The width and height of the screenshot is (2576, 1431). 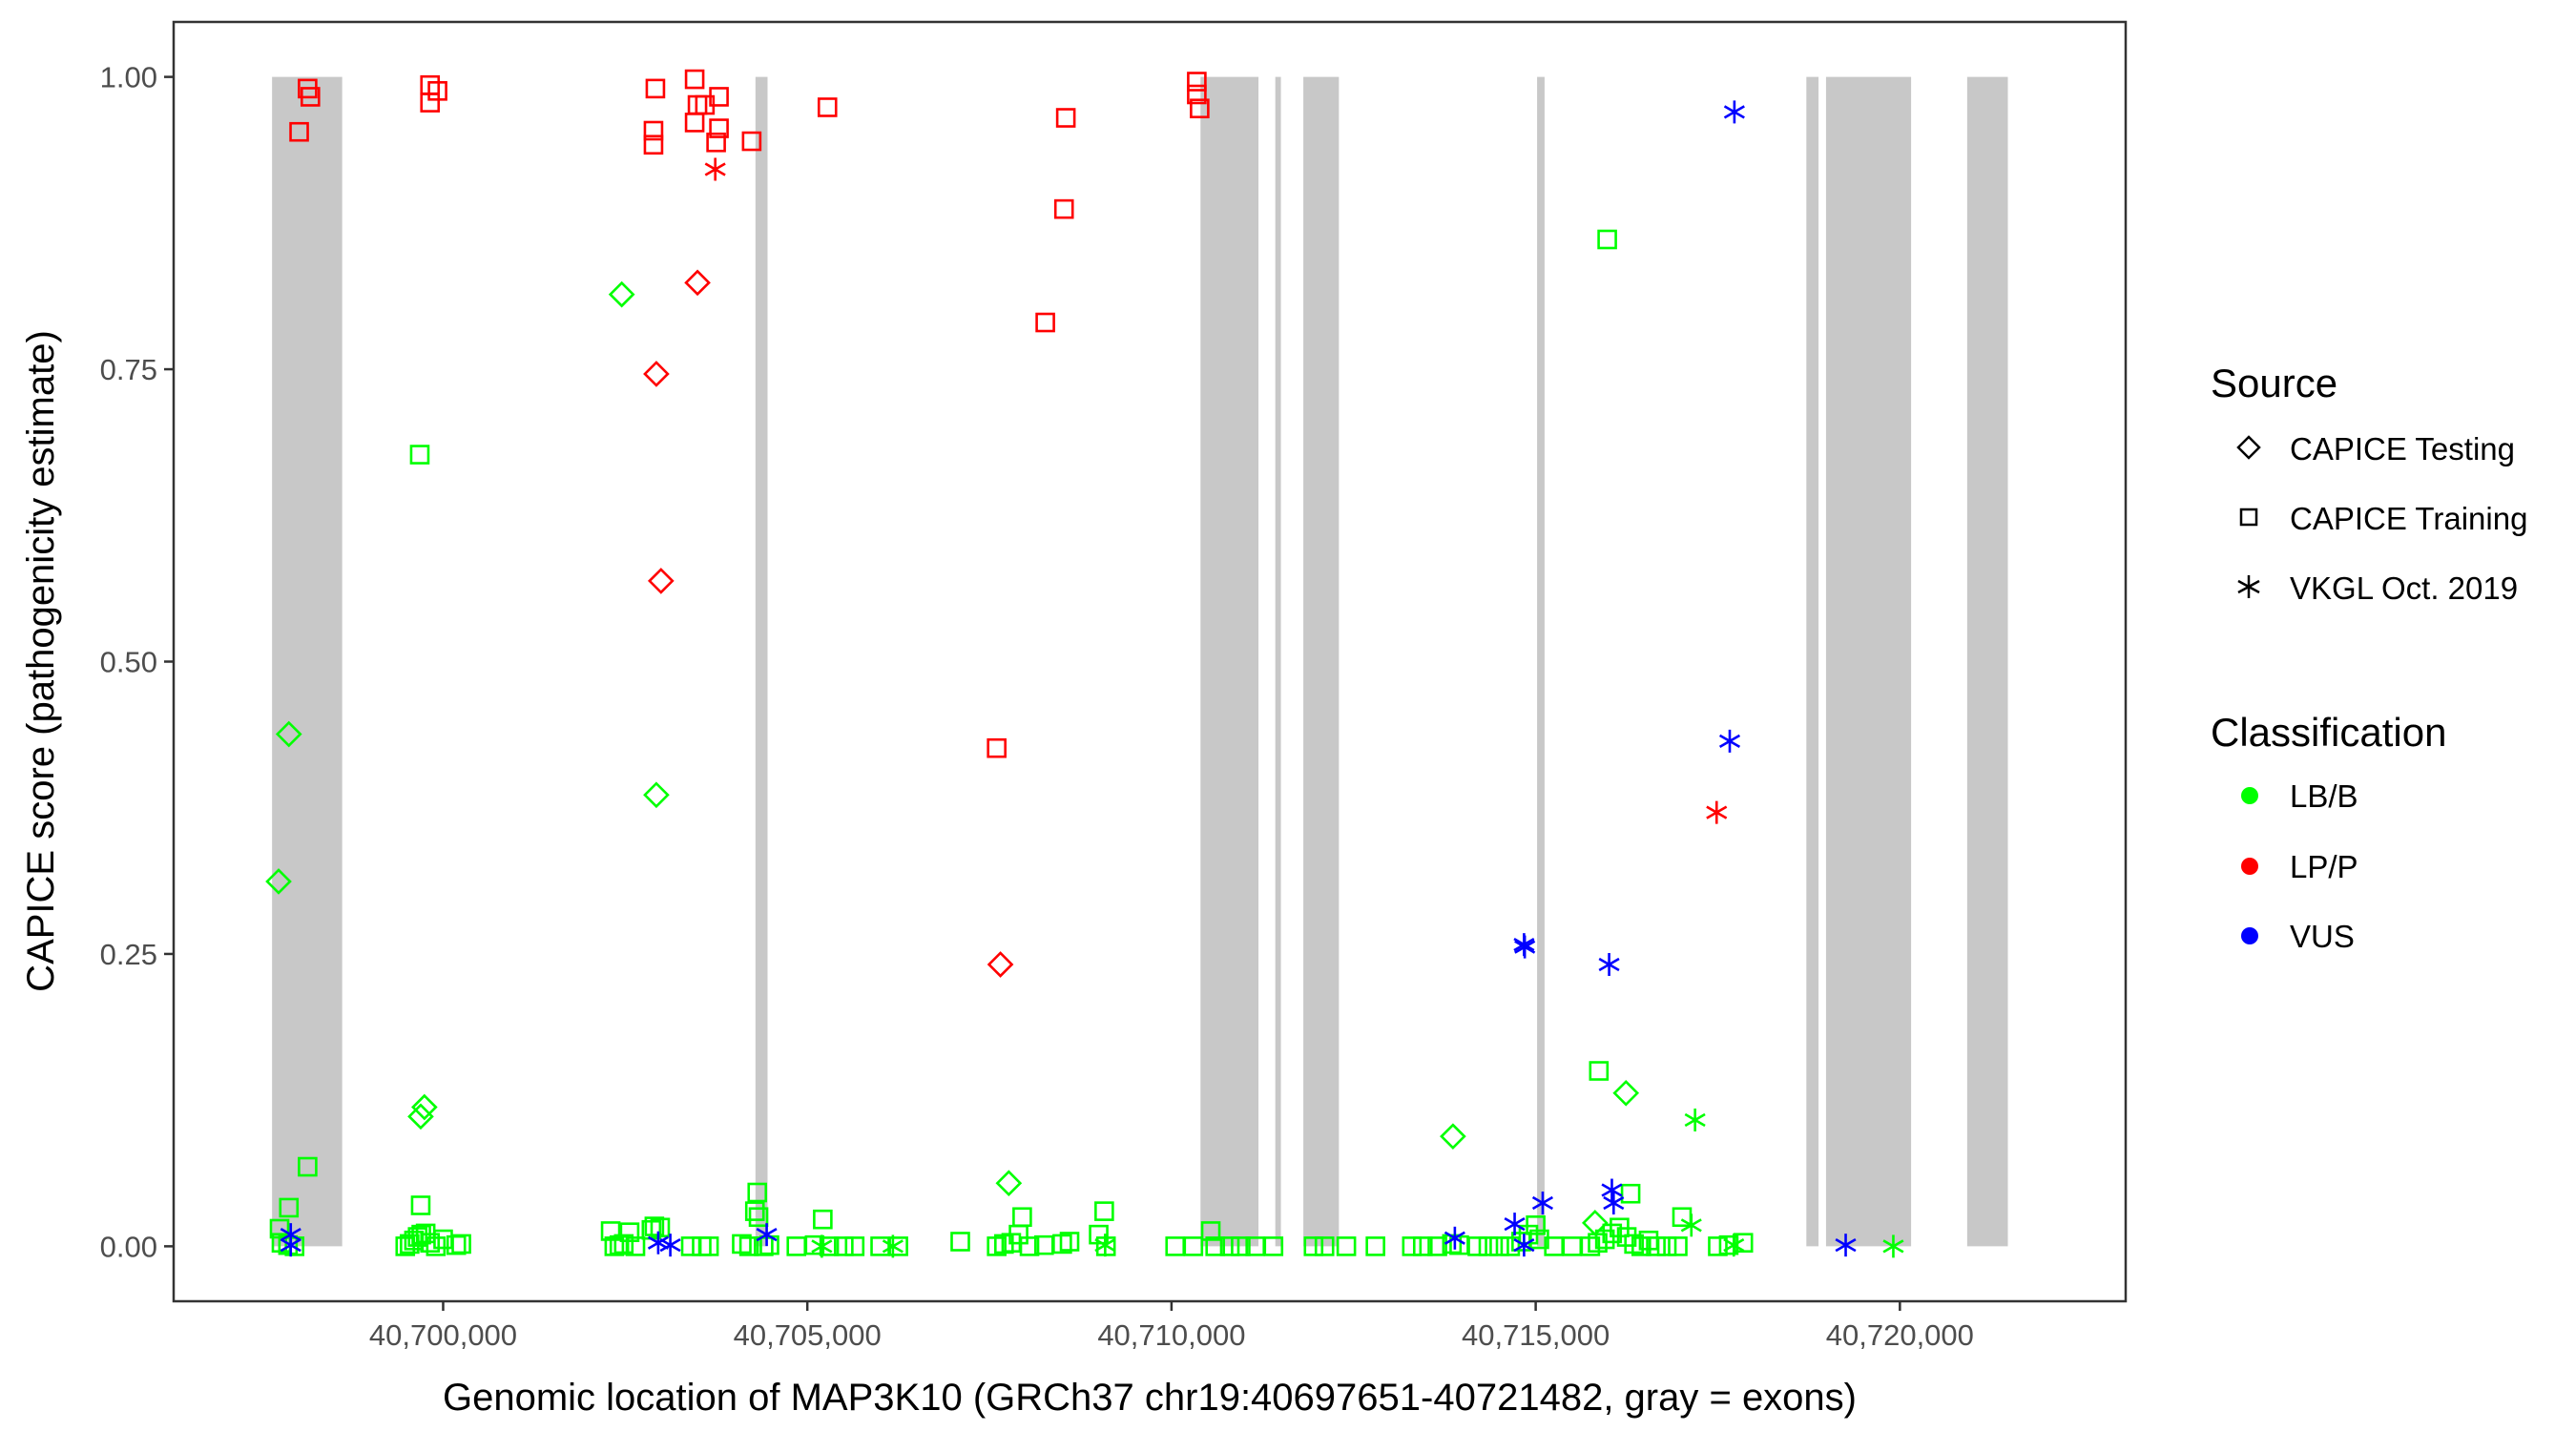 What do you see at coordinates (2249, 795) in the screenshot?
I see `green-dot-icon` at bounding box center [2249, 795].